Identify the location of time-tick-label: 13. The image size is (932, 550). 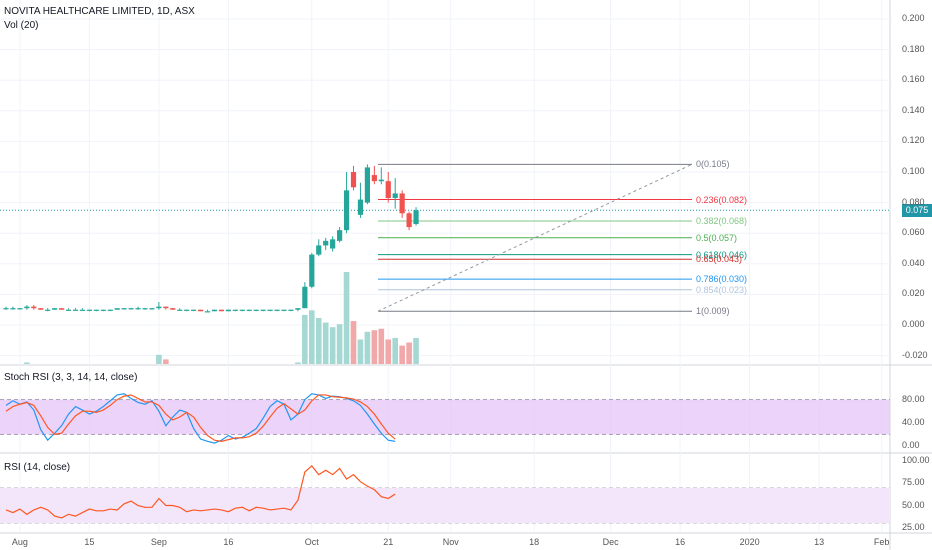
(819, 542).